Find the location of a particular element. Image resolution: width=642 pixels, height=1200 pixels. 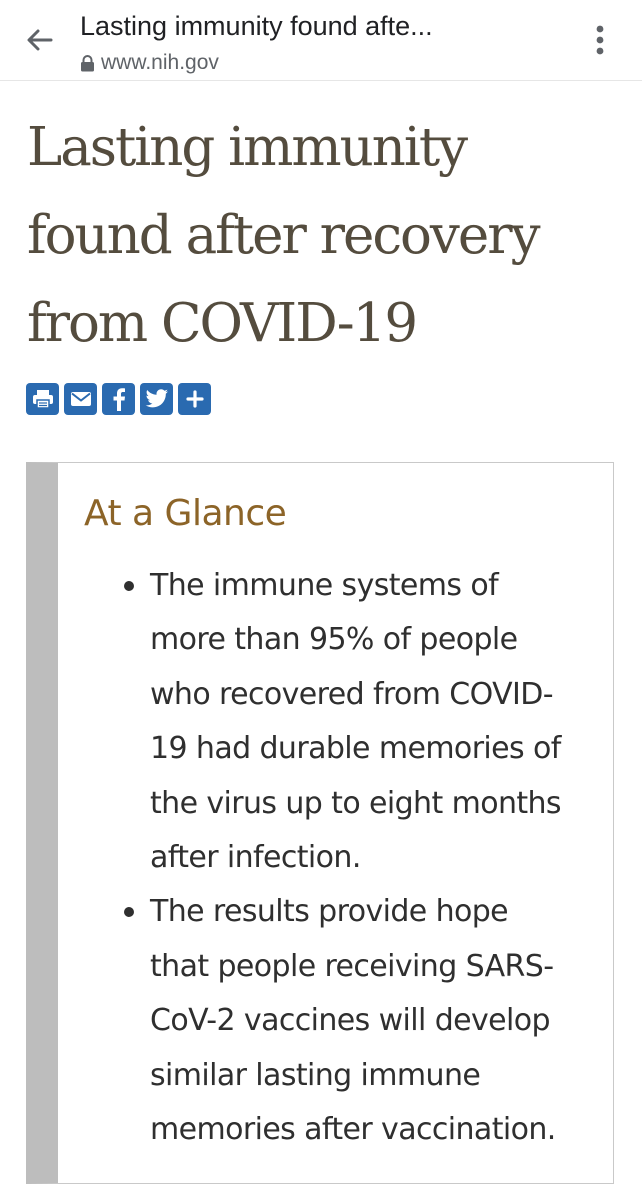

article-title-line: found after recovery is located at coordinates (284, 235).